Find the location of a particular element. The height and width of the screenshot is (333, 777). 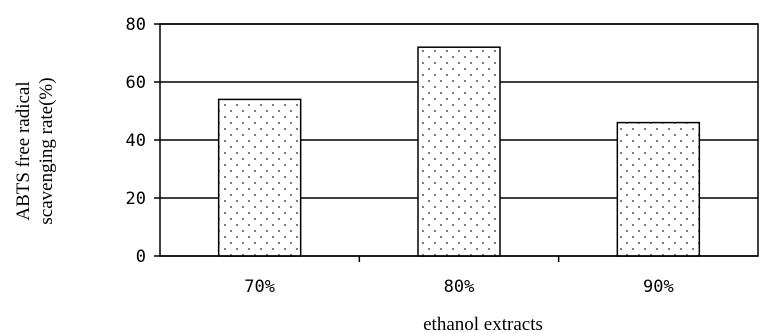

x-tick-label: 90% is located at coordinates (658, 287).